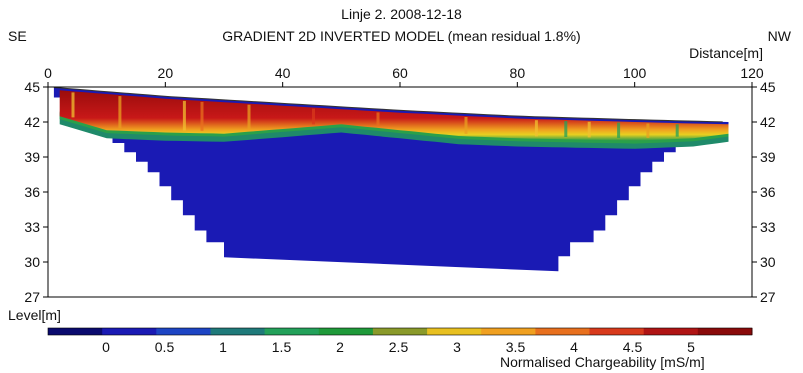  I want to click on y-tick-label-left: 45, so click(32, 87).